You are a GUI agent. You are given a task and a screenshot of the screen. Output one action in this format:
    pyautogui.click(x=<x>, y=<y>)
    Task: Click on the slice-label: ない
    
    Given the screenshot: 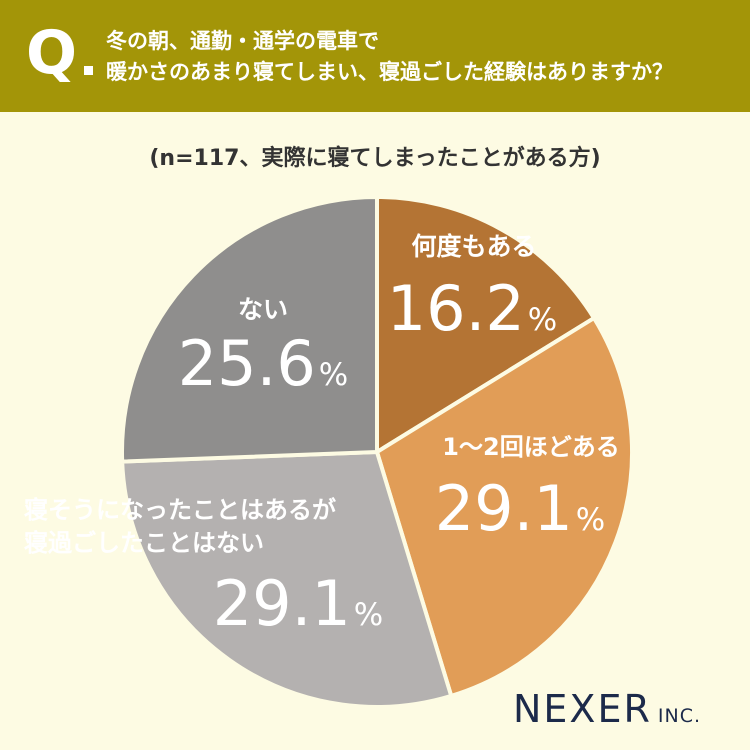 What is the action you would take?
    pyautogui.click(x=263, y=309)
    